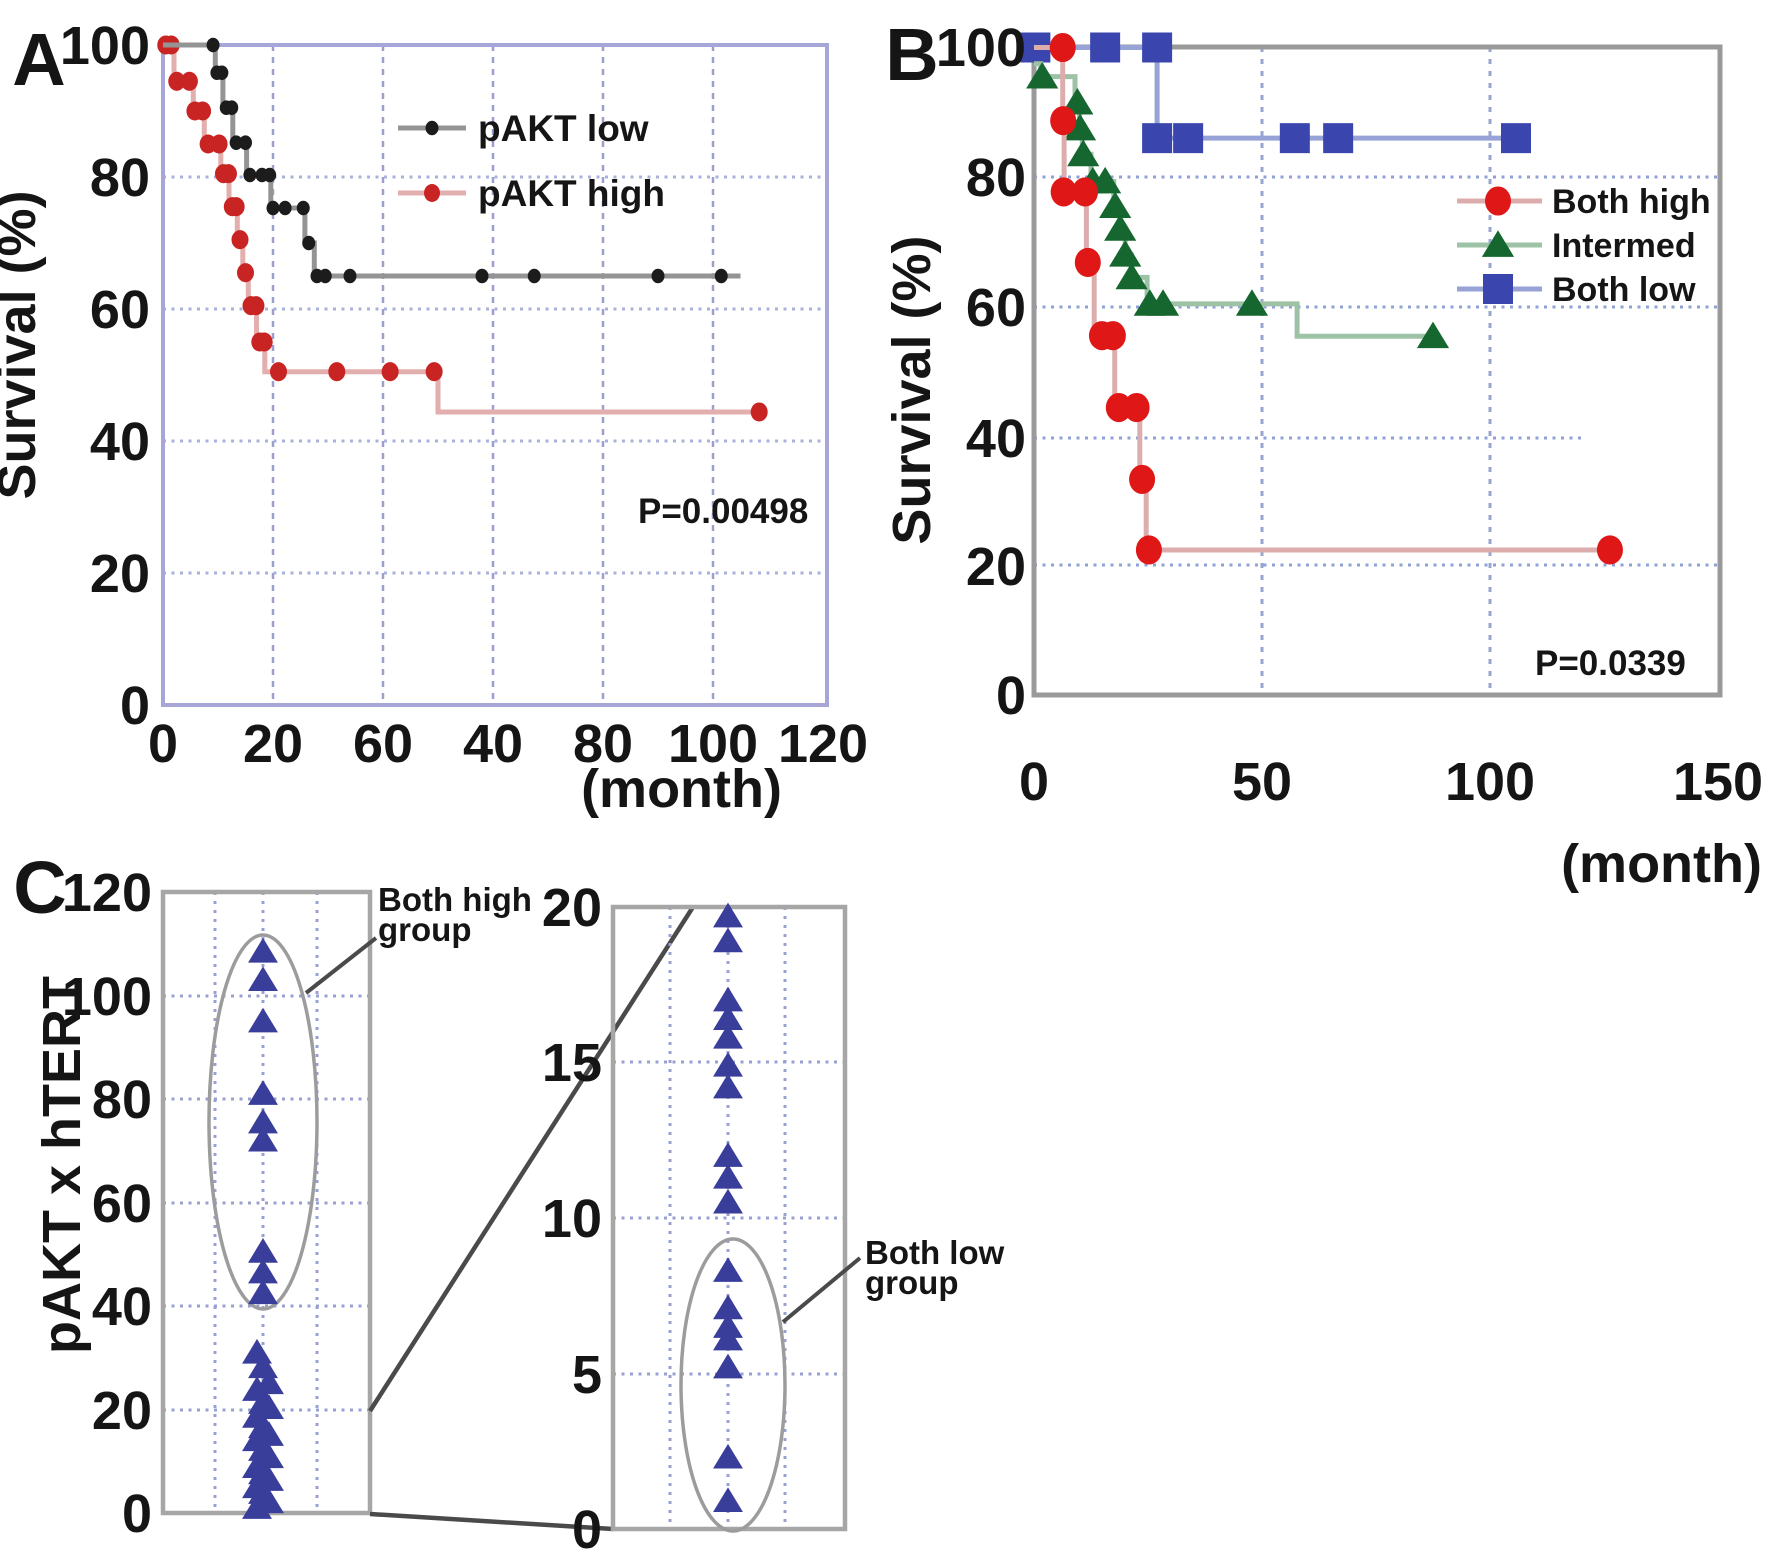 The image size is (1788, 1553). What do you see at coordinates (1631, 202) in the screenshot?
I see `legend-label: Both high` at bounding box center [1631, 202].